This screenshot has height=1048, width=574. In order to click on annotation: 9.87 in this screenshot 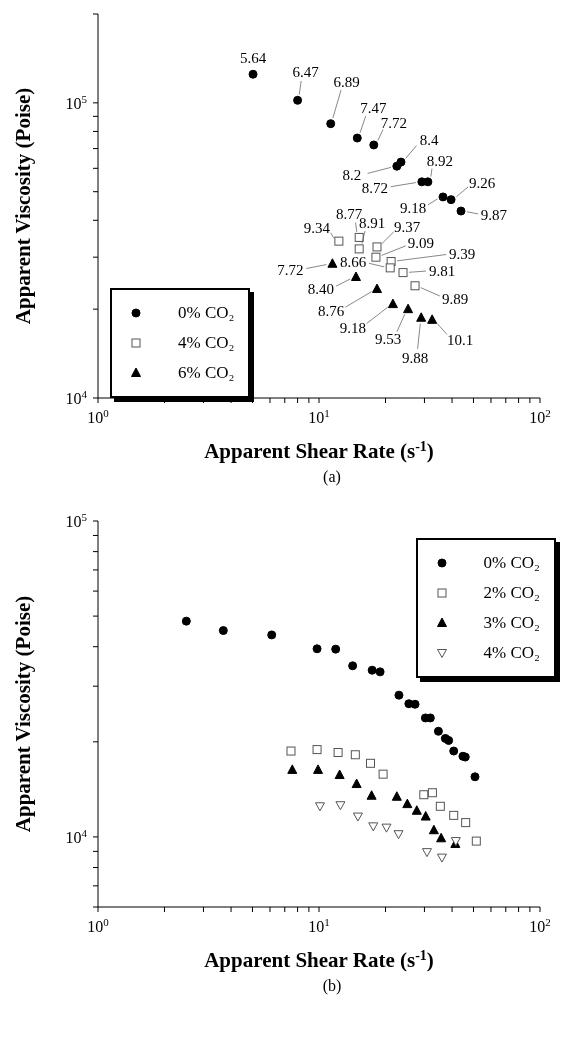, I will do `click(494, 215)`.